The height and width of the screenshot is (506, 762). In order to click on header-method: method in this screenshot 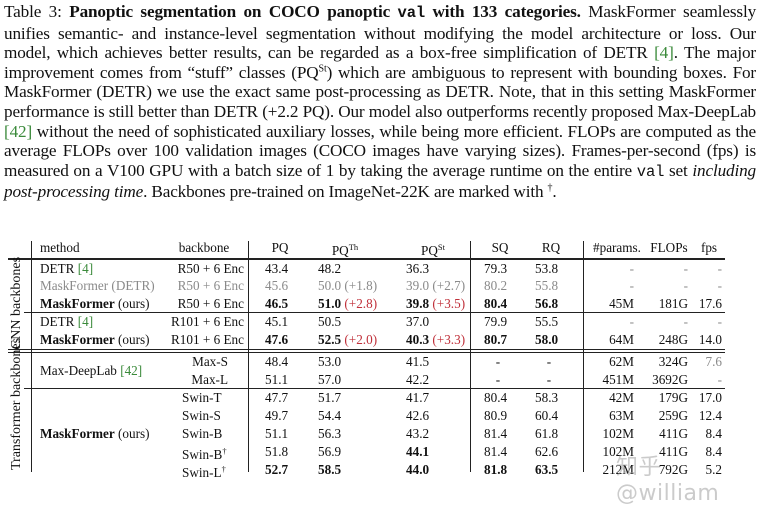, I will do `click(60, 247)`.